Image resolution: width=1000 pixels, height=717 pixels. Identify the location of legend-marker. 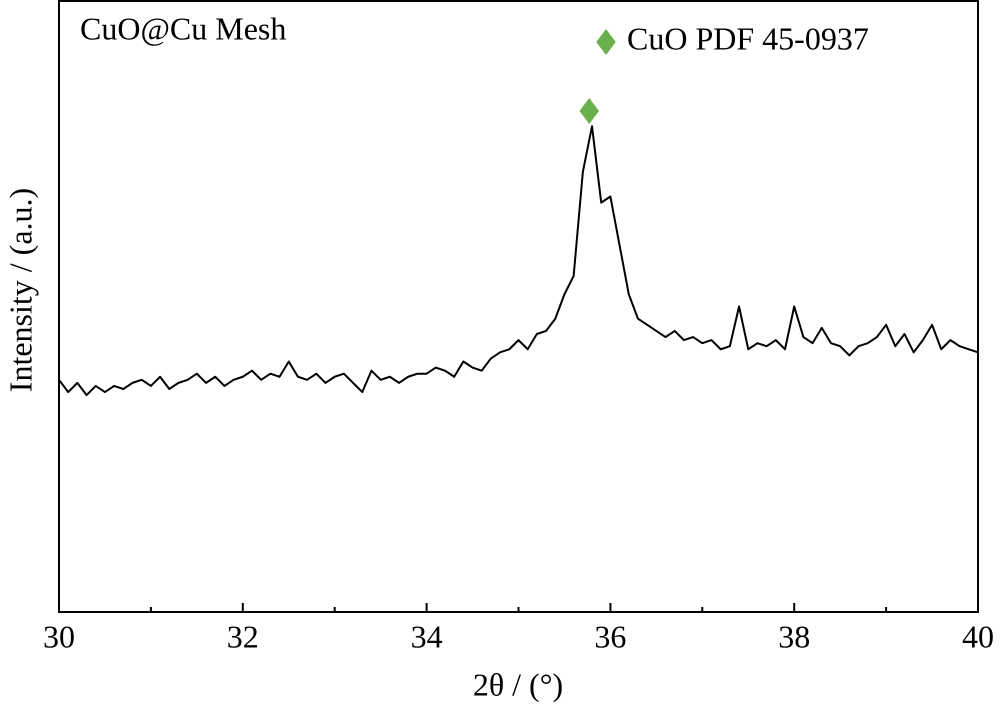
(606, 42).